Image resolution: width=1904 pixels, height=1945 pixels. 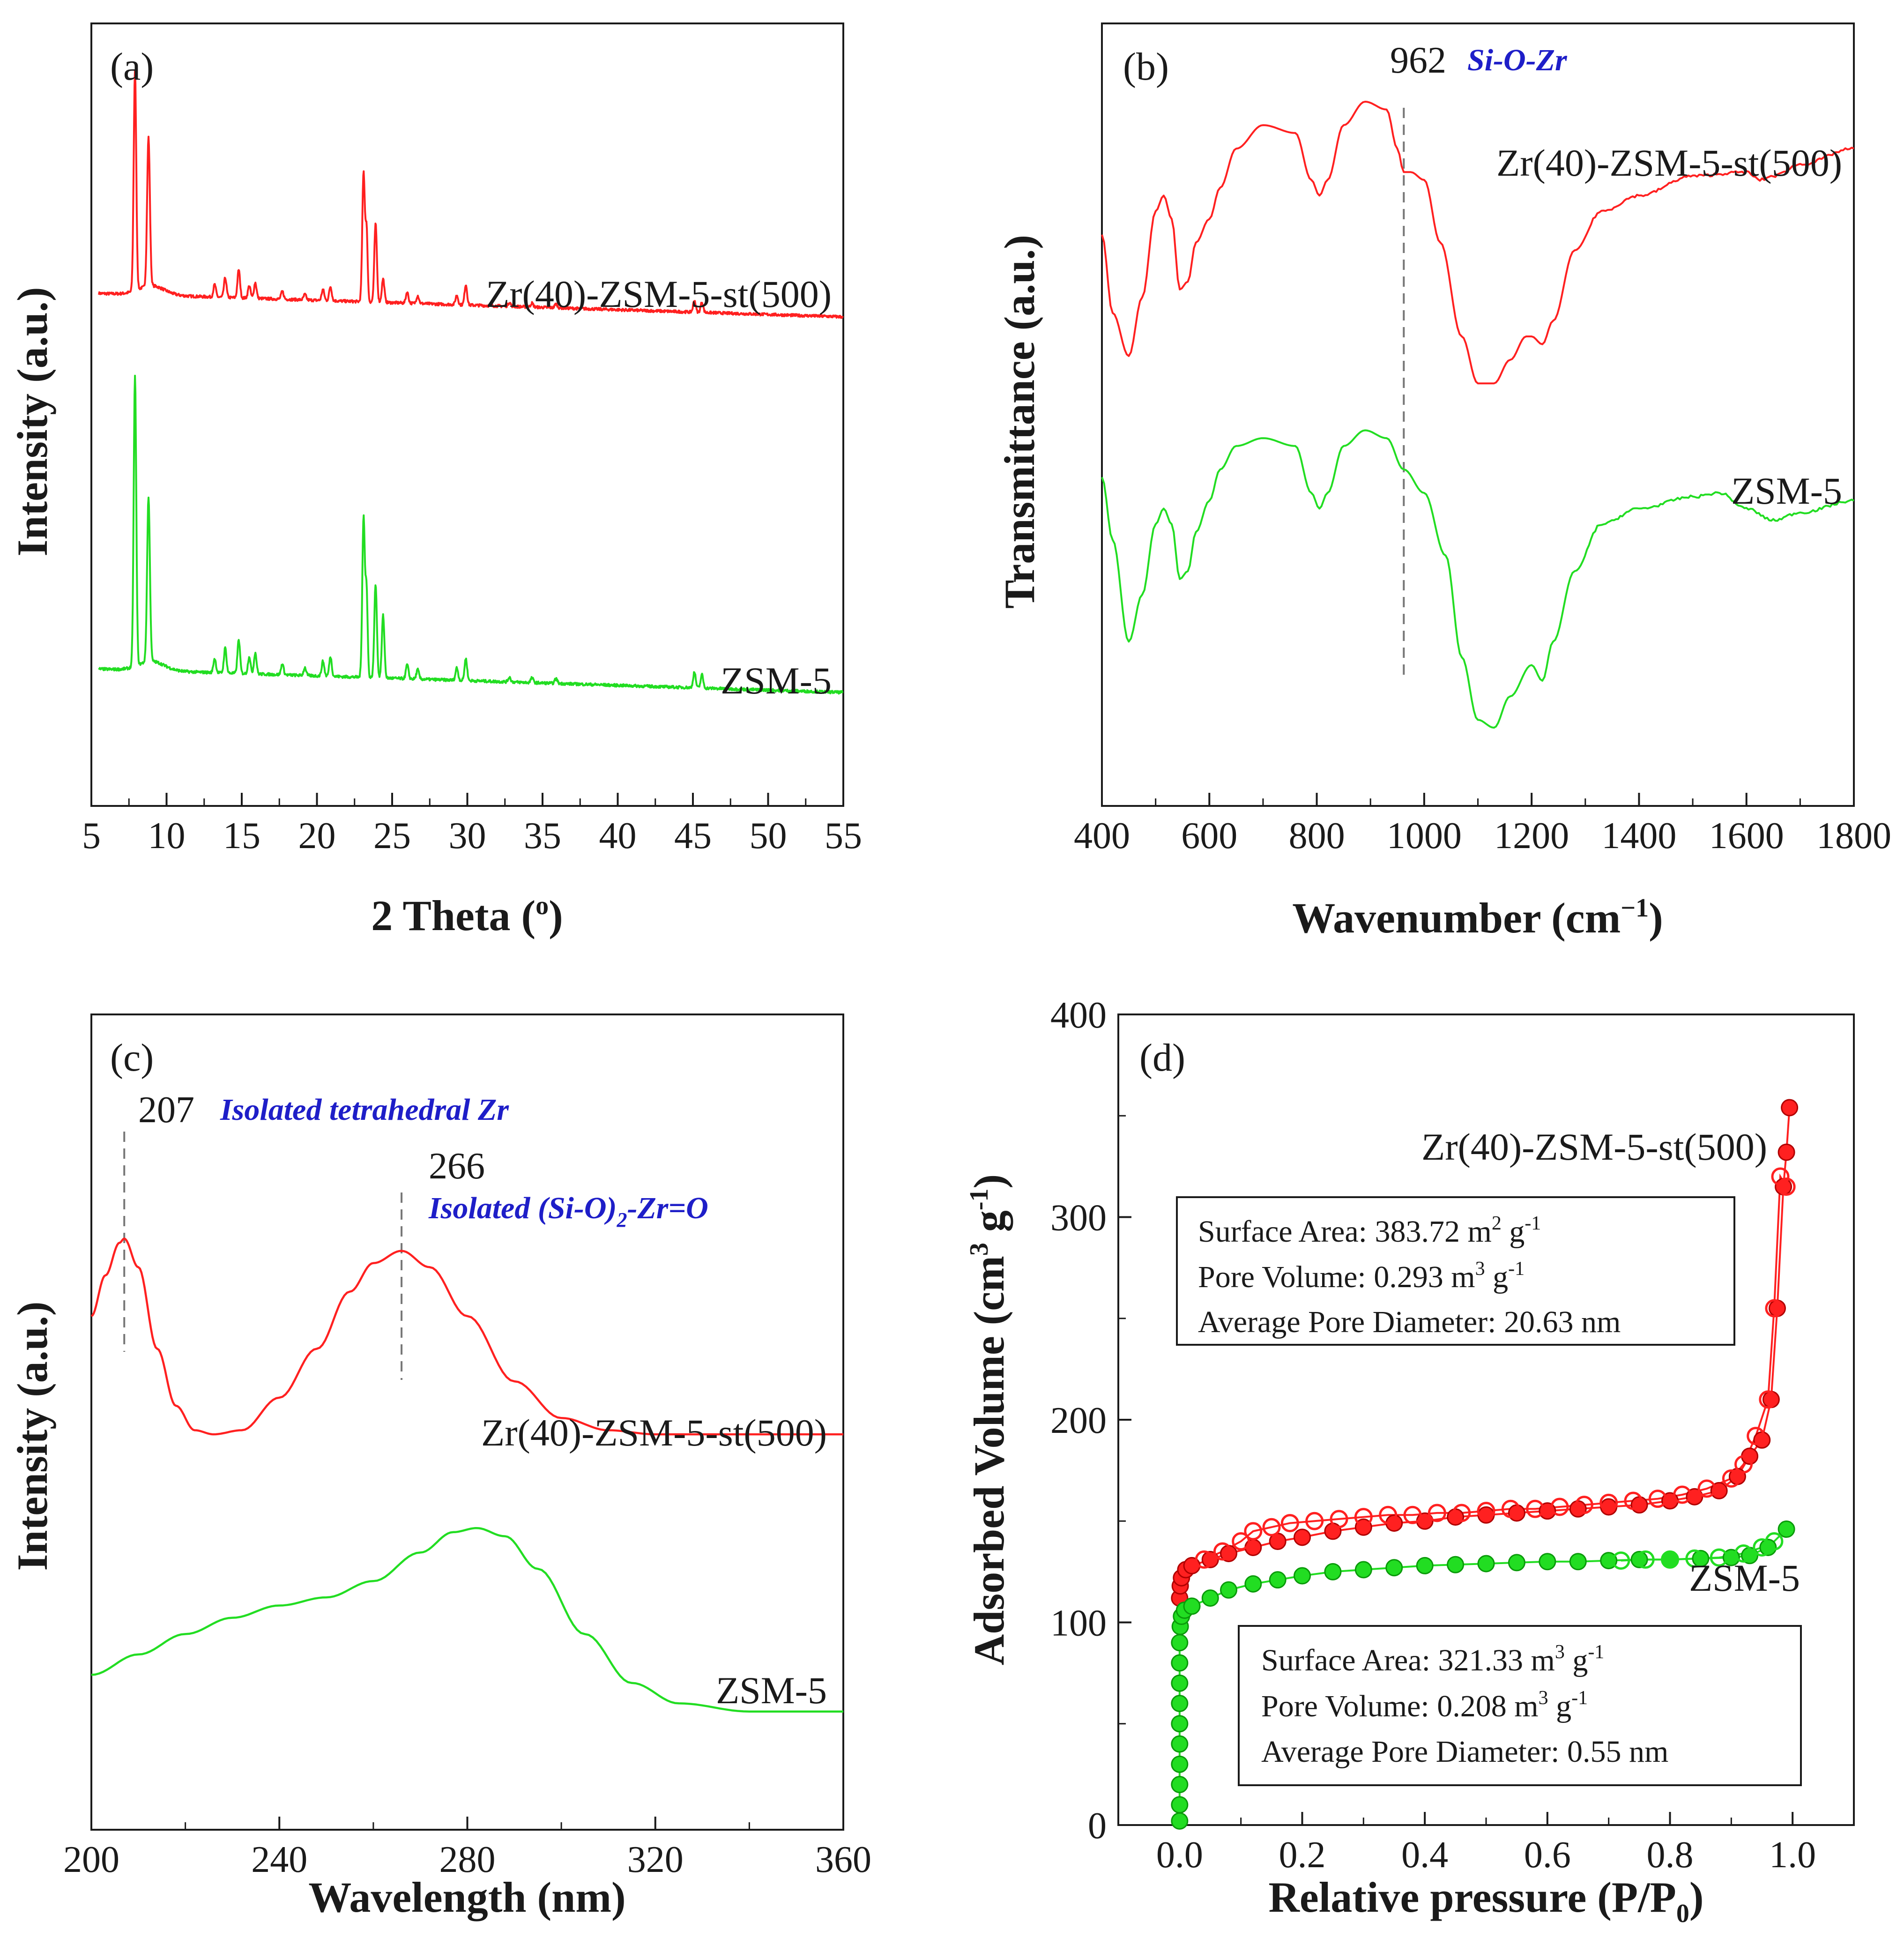 I want to click on panel-a-series-reference, so click(x=471, y=534).